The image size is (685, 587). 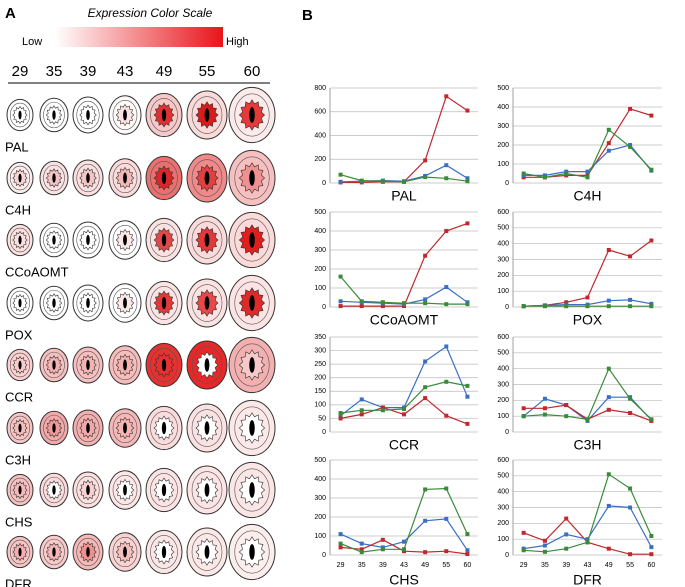 I want to click on stage-label: 29, so click(x=20, y=71).